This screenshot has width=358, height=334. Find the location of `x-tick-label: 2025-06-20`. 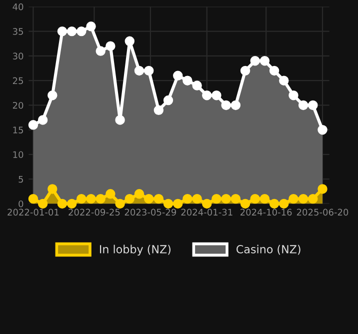

x-tick-label: 2025-06-20 is located at coordinates (322, 212).